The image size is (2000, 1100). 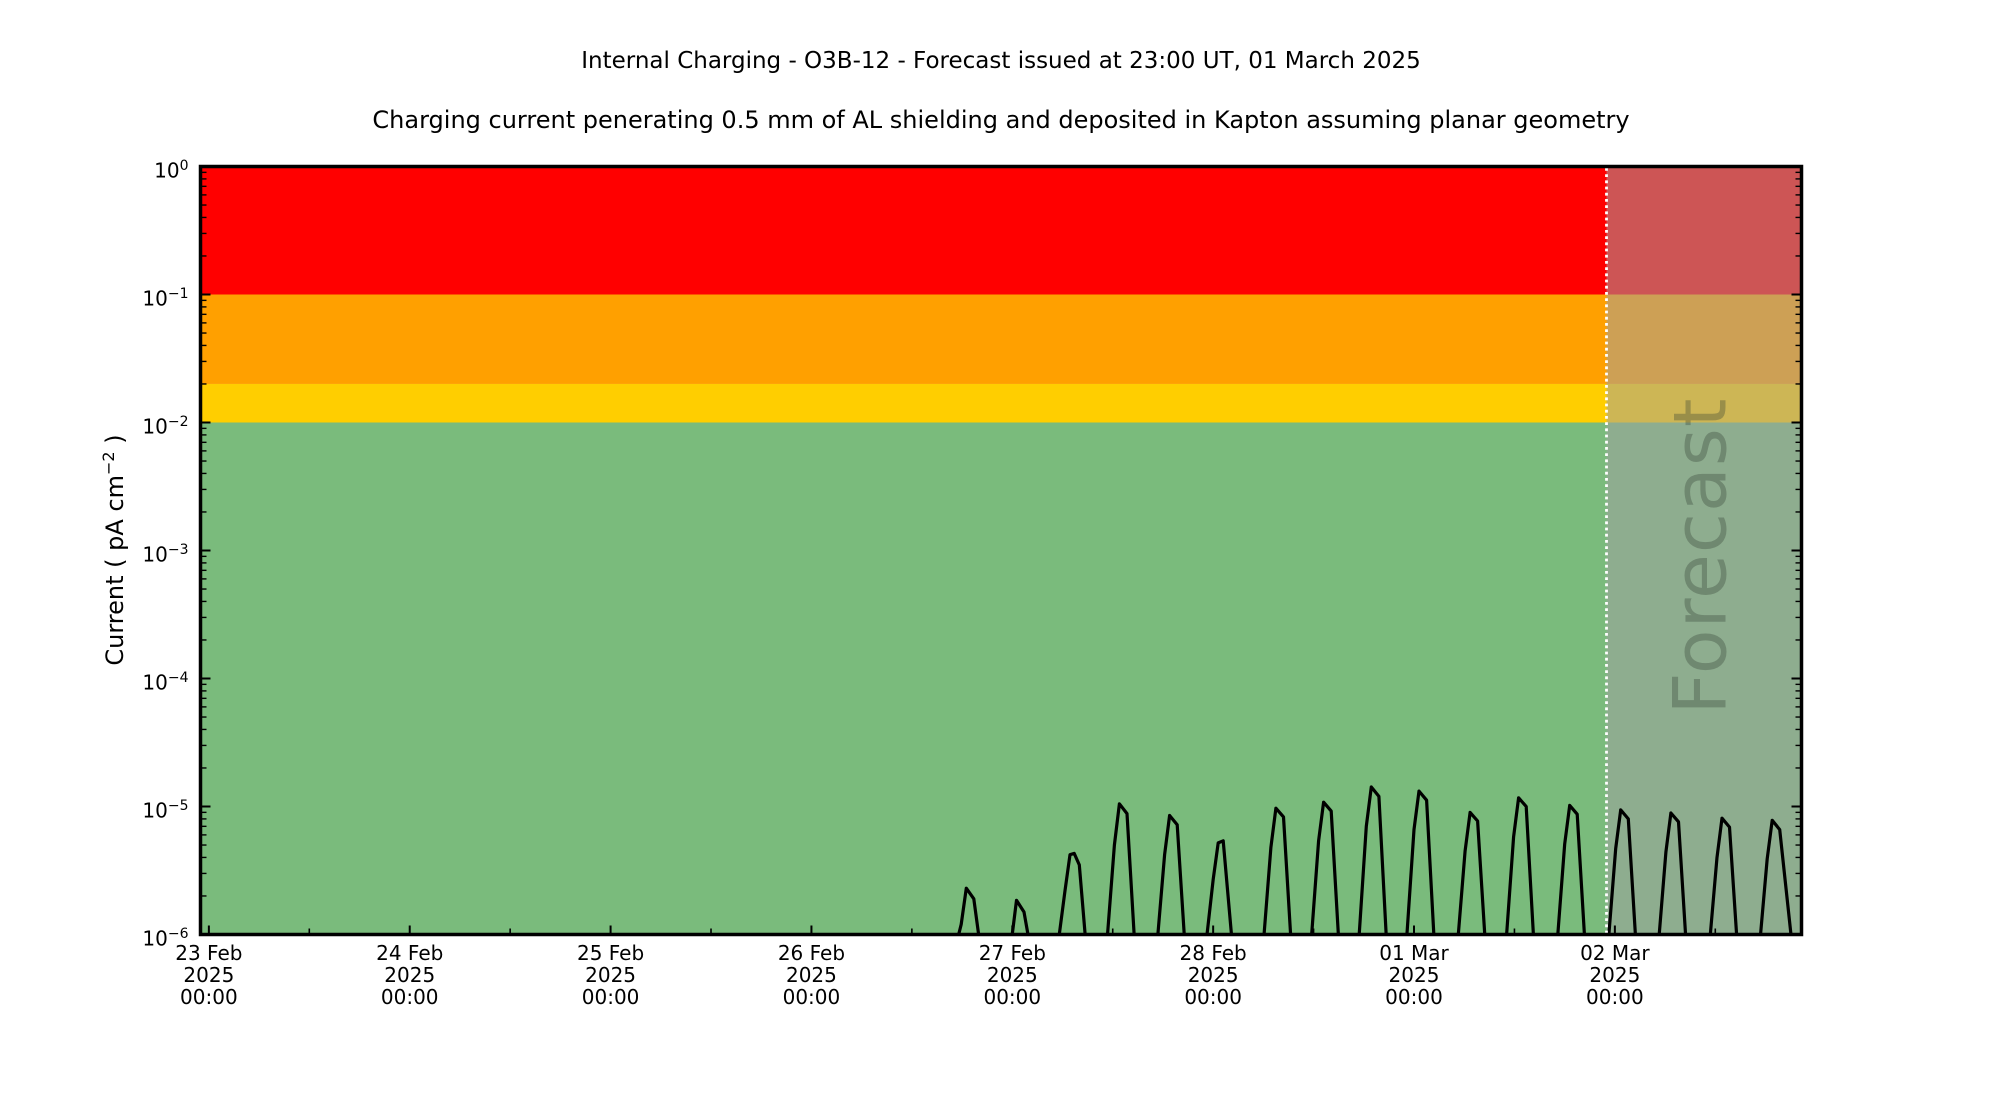 What do you see at coordinates (410, 974) in the screenshot?
I see `x-tick-label: 24 Feb 2025 00:00` at bounding box center [410, 974].